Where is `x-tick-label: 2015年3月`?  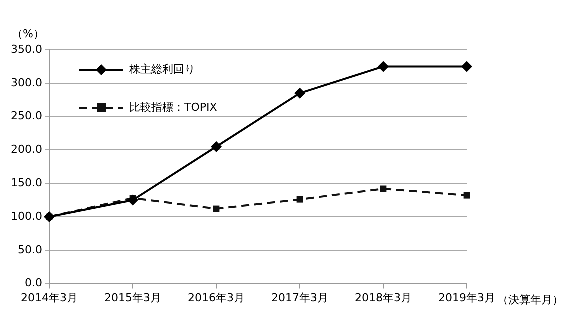
x-tick-label: 2015年3月 is located at coordinates (133, 297).